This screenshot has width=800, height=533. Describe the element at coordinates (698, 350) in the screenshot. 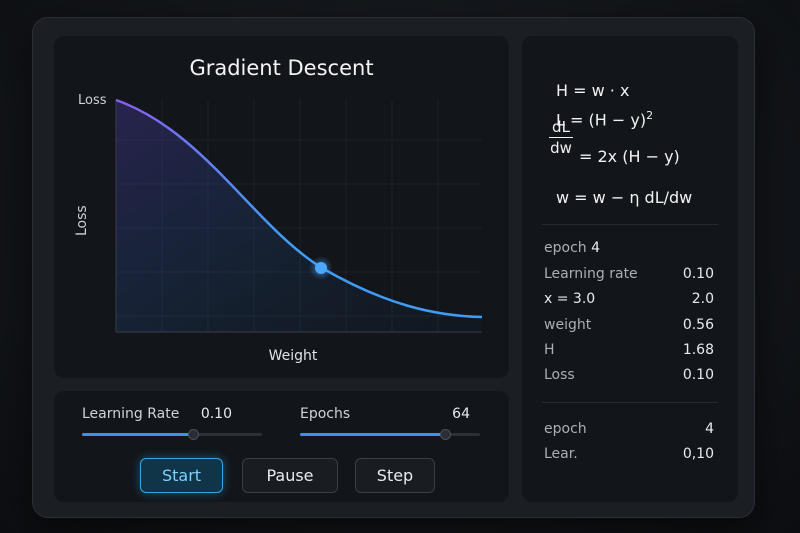

I see `stat-value: 1.68` at that location.